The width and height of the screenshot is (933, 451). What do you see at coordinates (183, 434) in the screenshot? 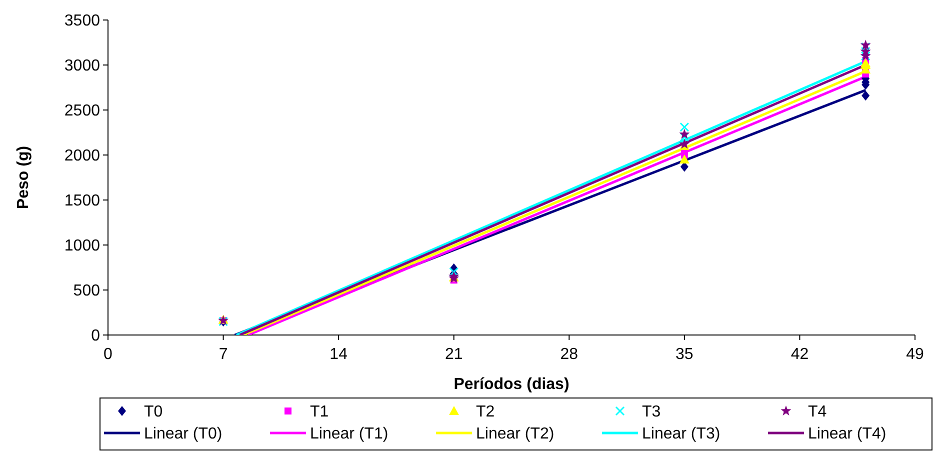
I see `legend-label: Linear (T0)` at bounding box center [183, 434].